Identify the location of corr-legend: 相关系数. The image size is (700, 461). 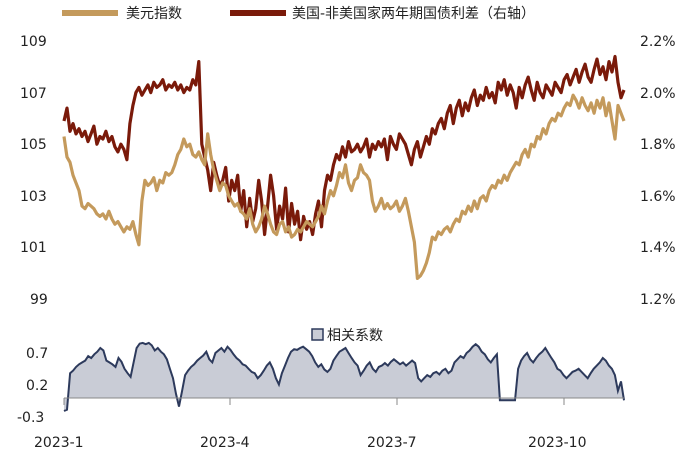
(347, 336).